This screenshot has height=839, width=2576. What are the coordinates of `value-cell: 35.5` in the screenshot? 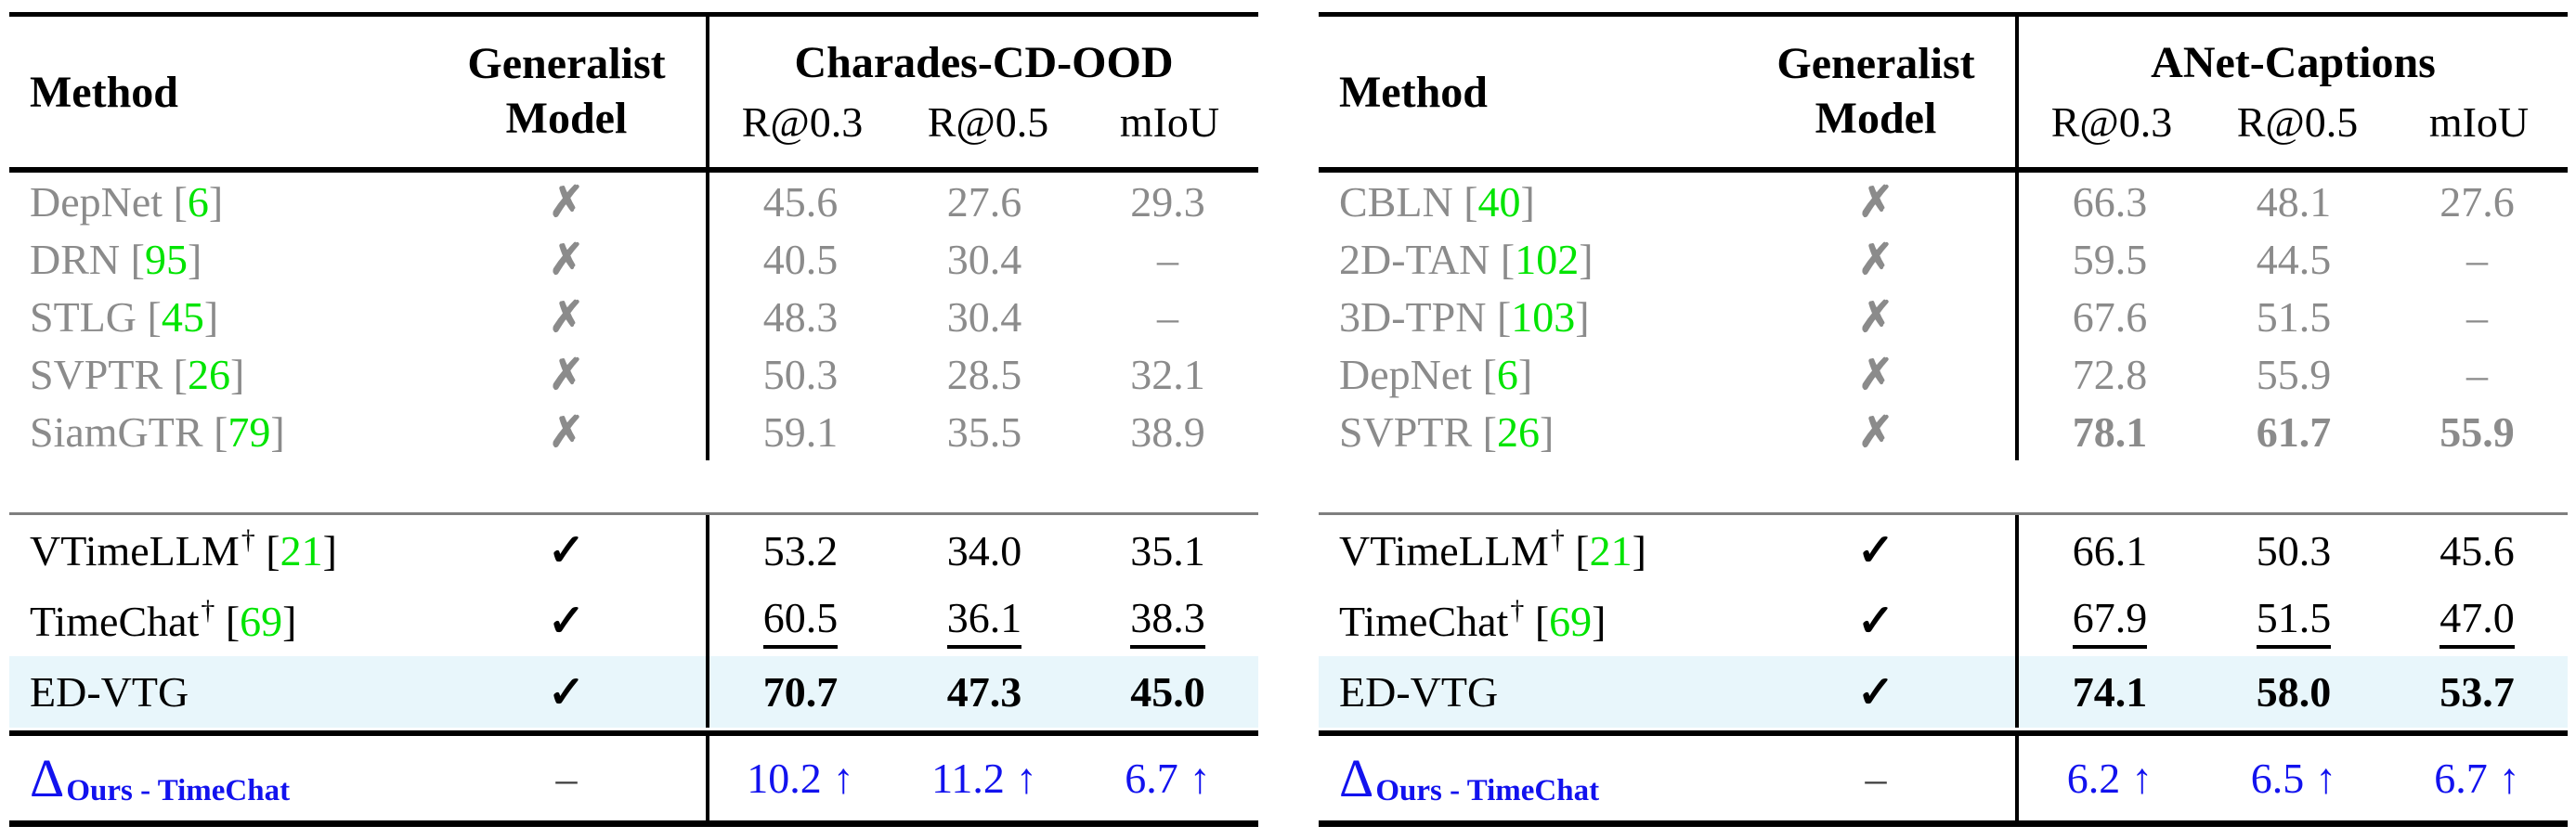 It's located at (984, 431).